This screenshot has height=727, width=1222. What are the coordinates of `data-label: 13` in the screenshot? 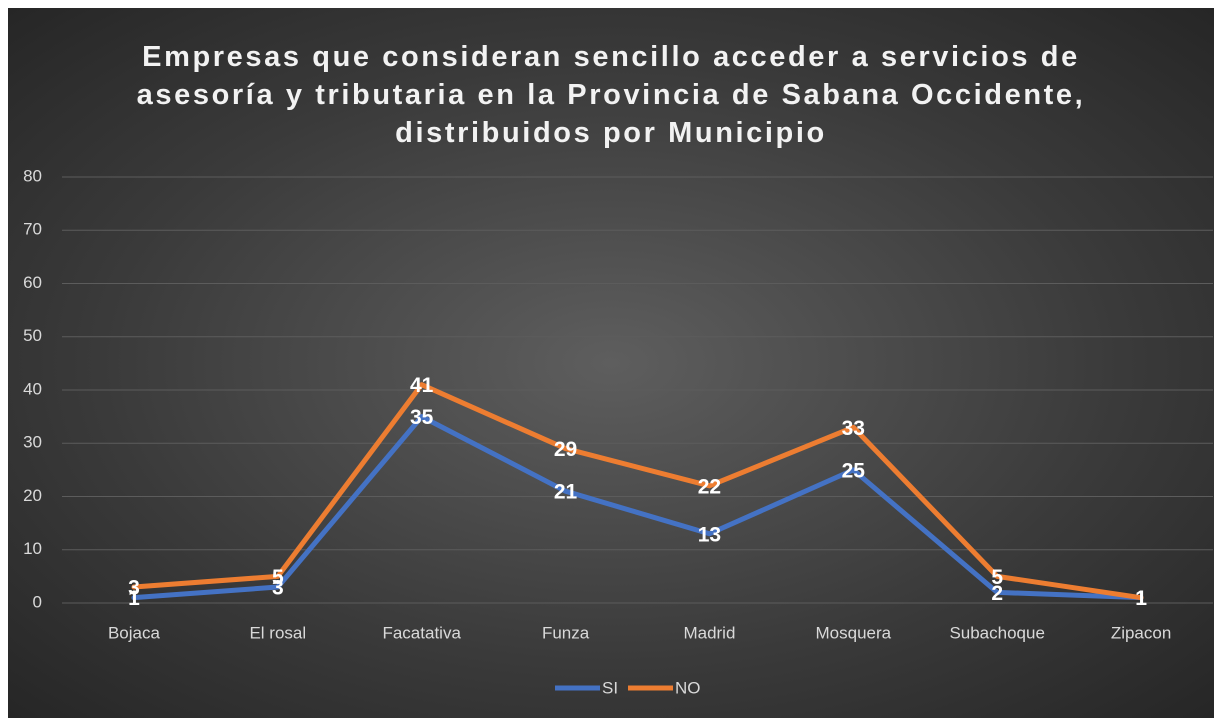 It's located at (709, 534).